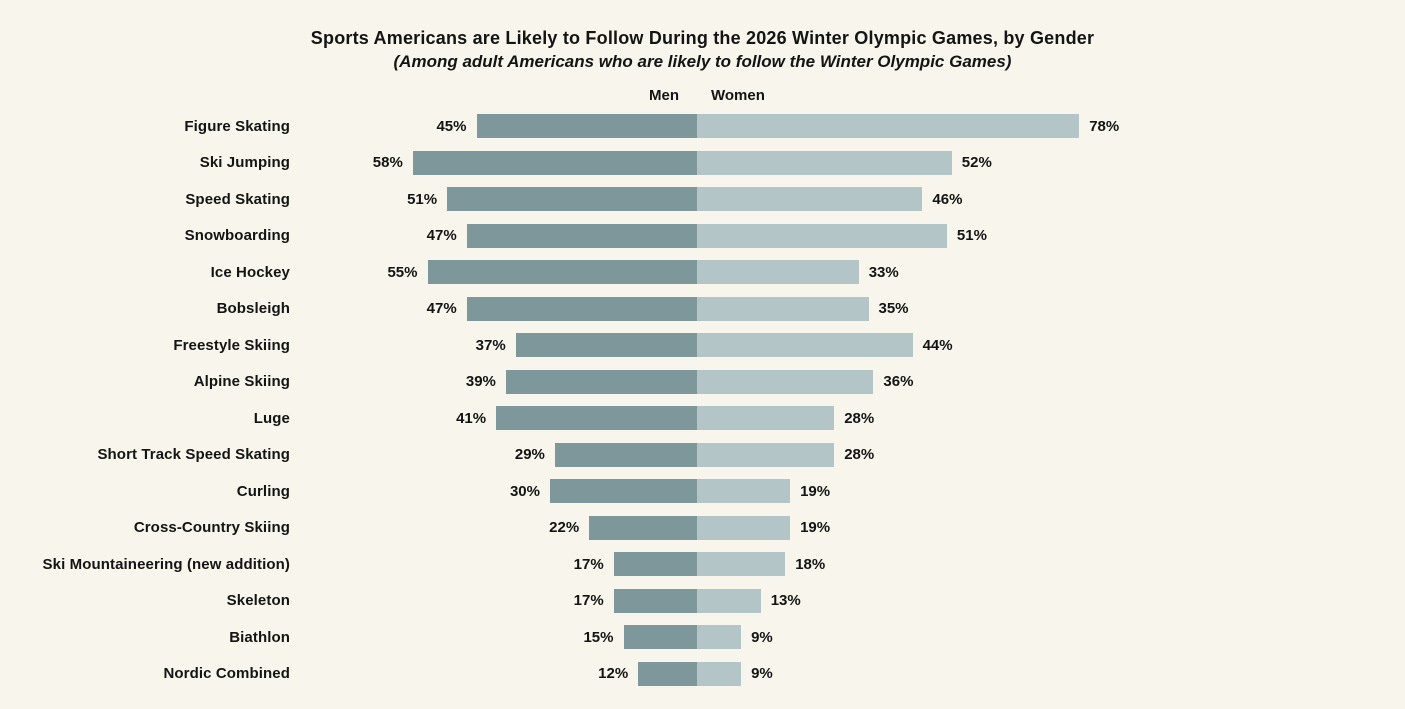  What do you see at coordinates (1051, 381) in the screenshot?
I see `women-zone: 36%` at bounding box center [1051, 381].